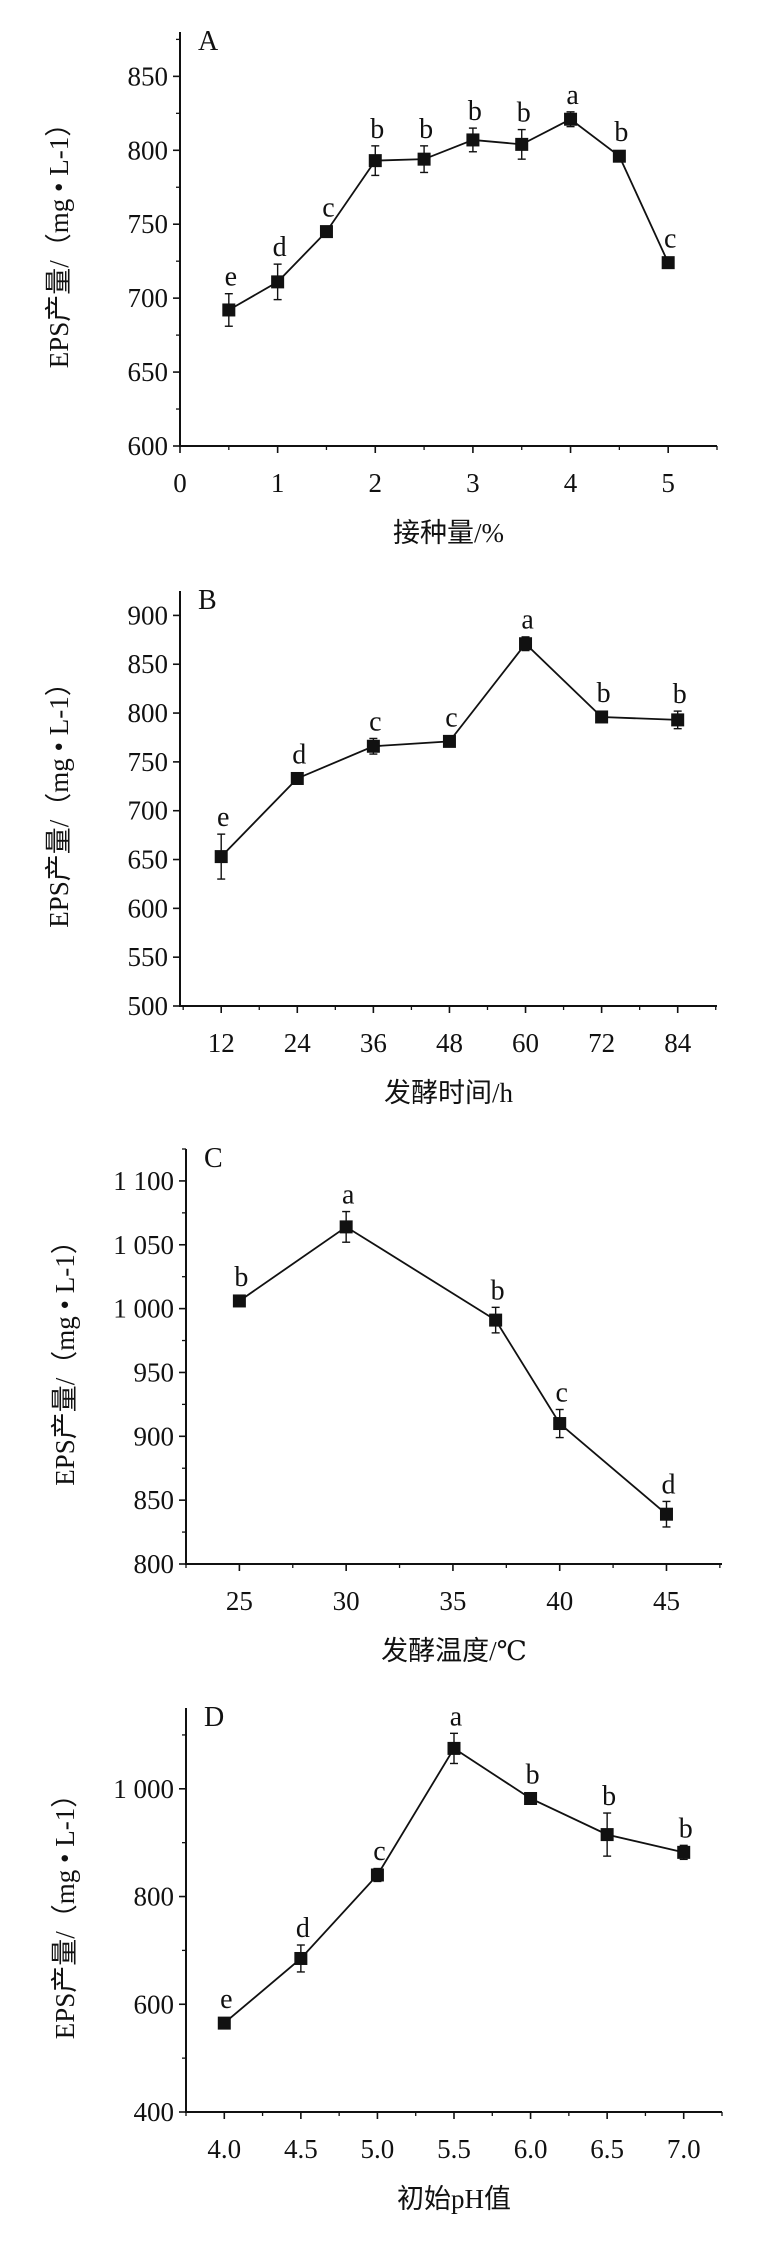 This screenshot has height=2243, width=764. Describe the element at coordinates (207, 600) in the screenshot. I see `panel-label: B` at that location.